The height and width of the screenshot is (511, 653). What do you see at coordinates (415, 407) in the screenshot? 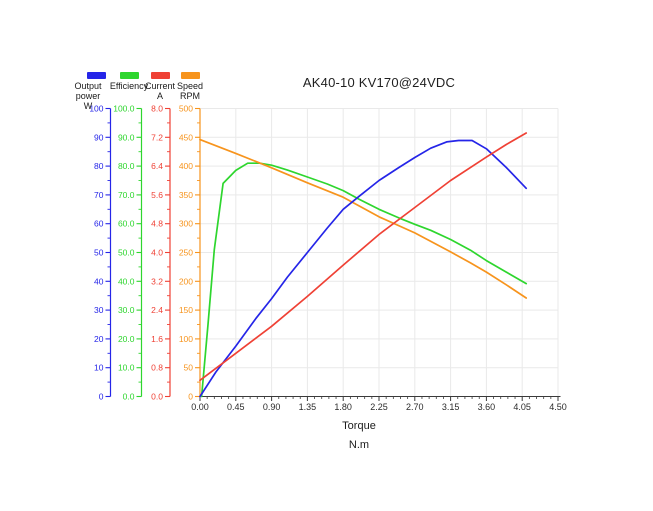
I see `x-tick-label: 2.70` at bounding box center [415, 407].